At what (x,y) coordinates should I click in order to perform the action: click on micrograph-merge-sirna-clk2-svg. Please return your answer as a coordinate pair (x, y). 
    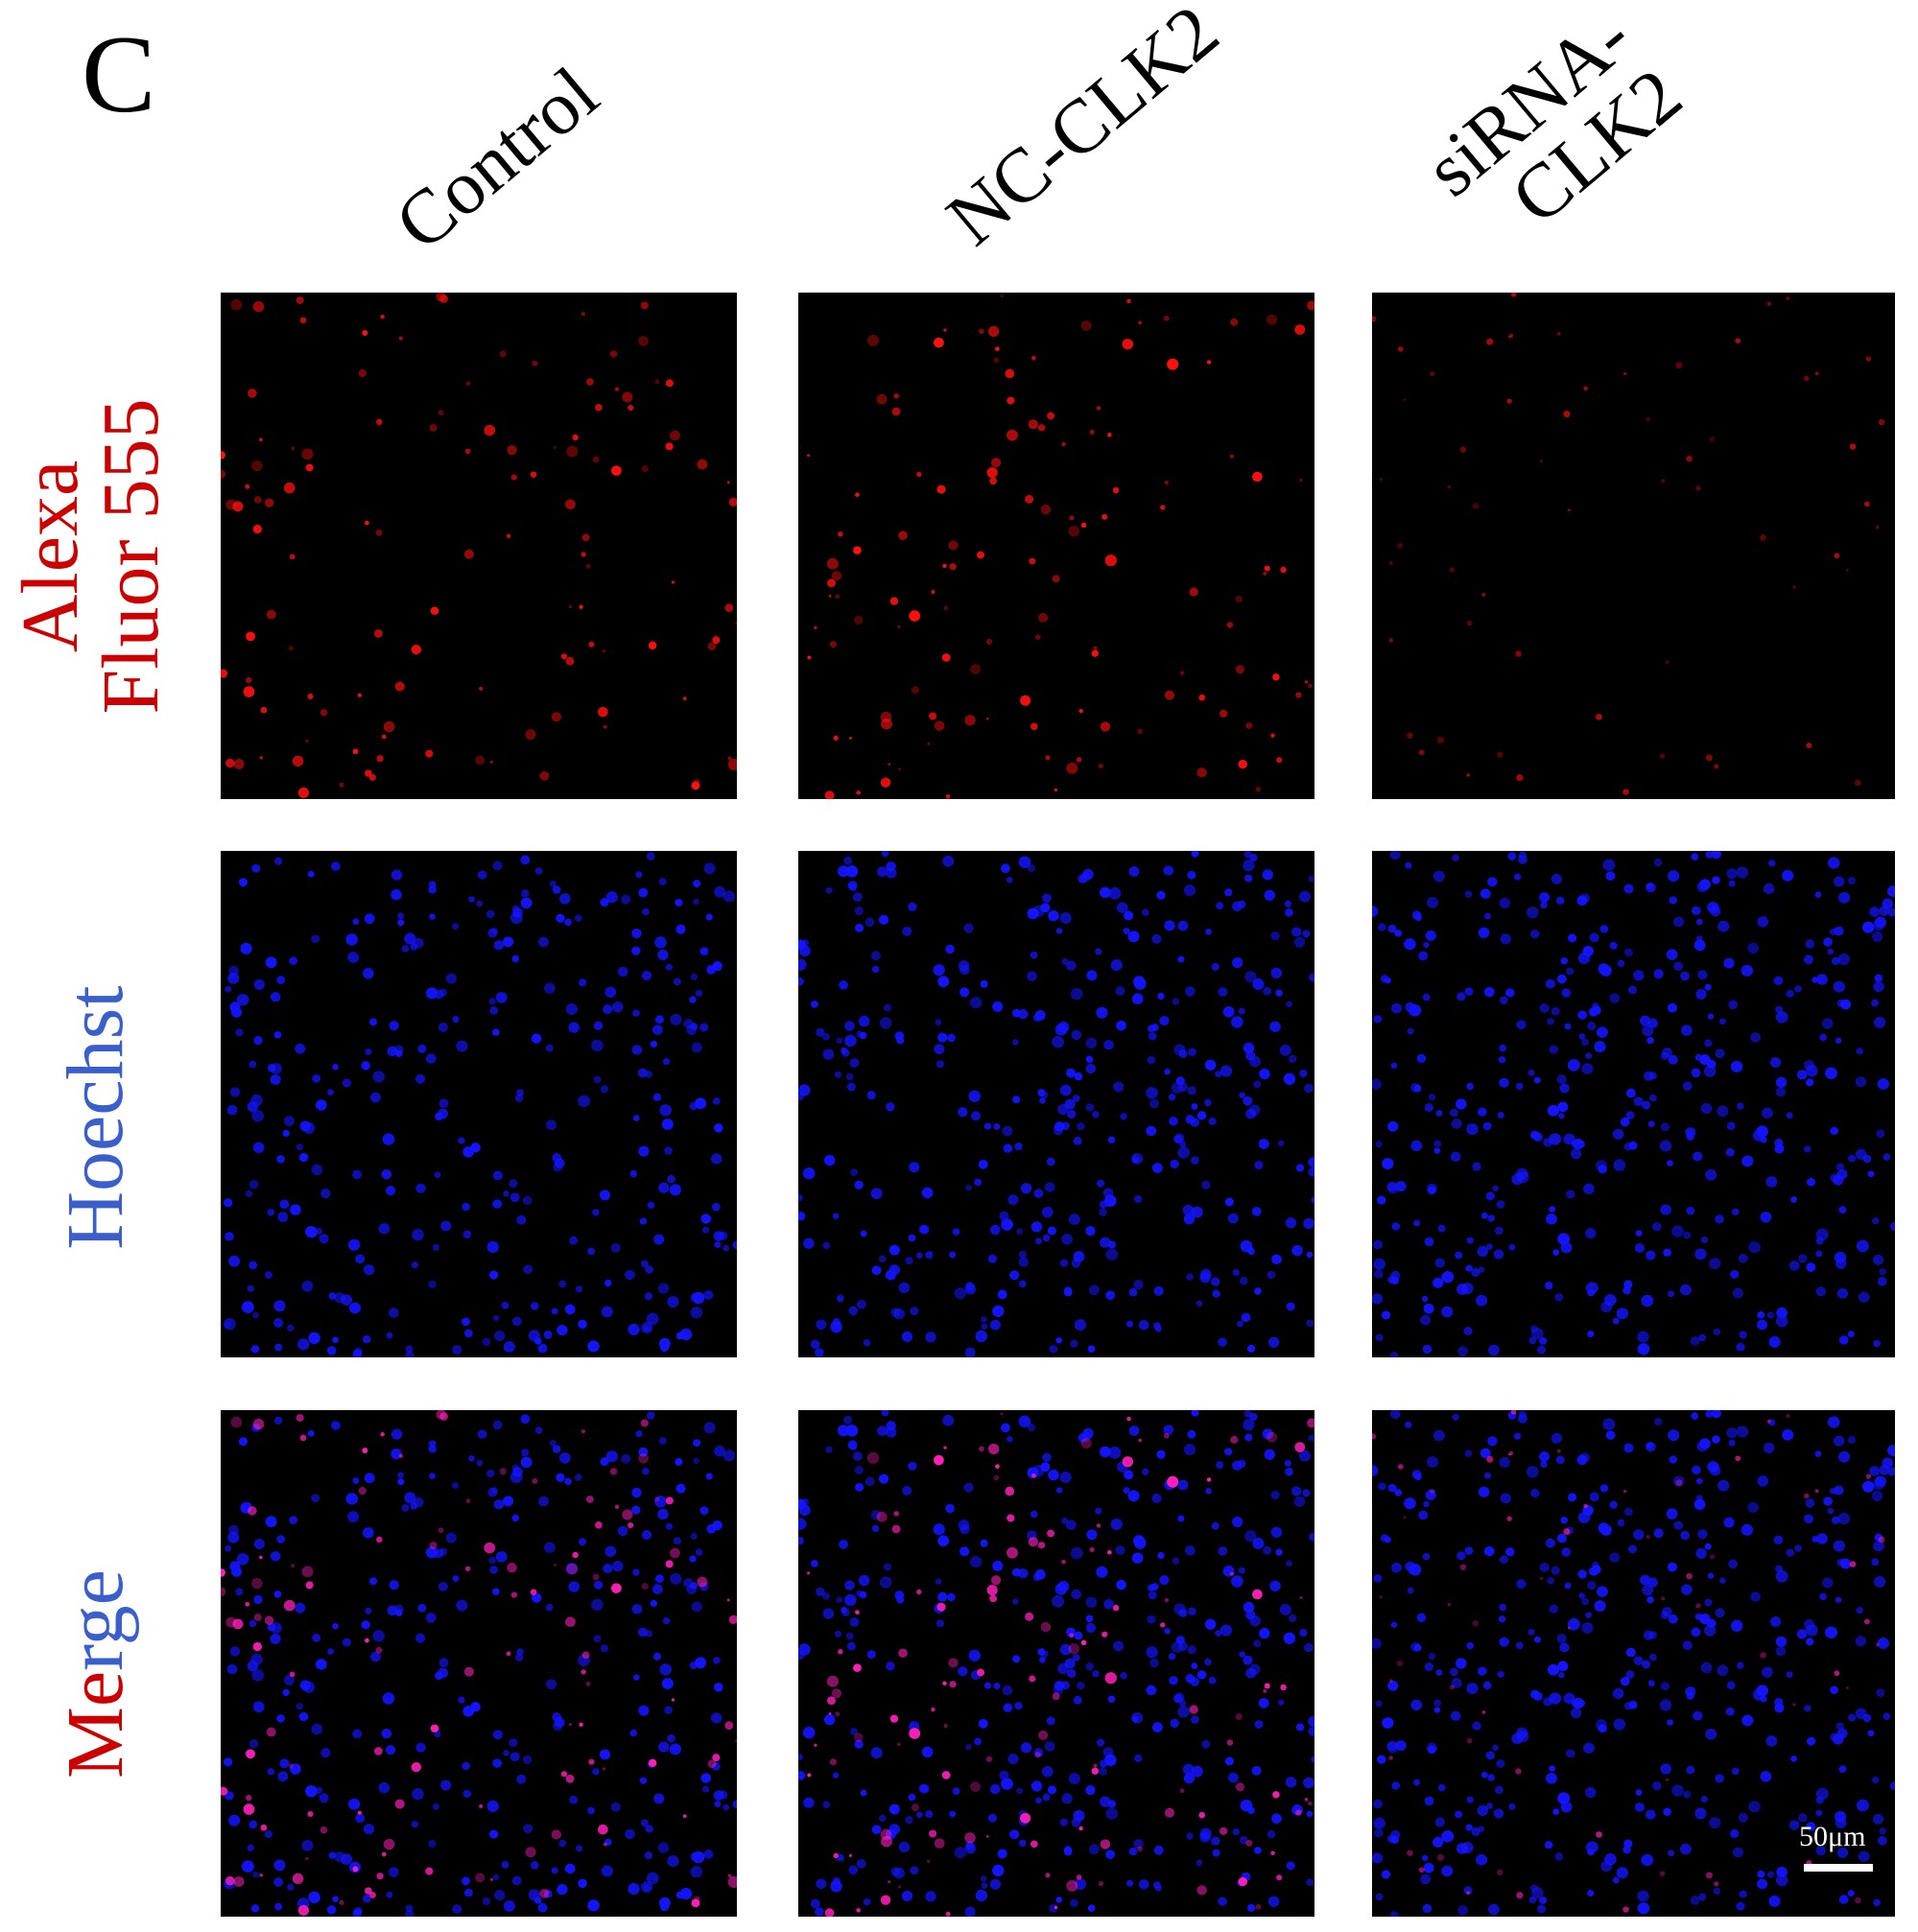
    Looking at the image, I should click on (1633, 1664).